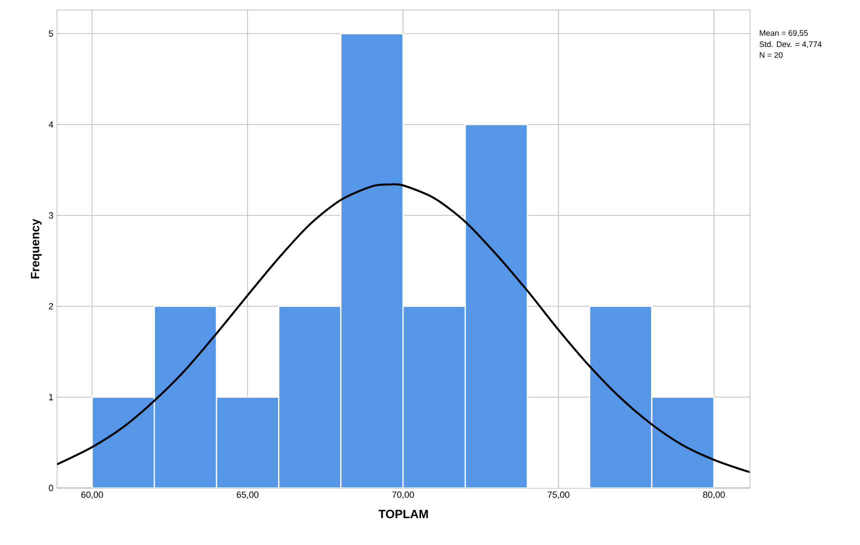 This screenshot has height=545, width=860. I want to click on y-tick-label: 2, so click(51, 306).